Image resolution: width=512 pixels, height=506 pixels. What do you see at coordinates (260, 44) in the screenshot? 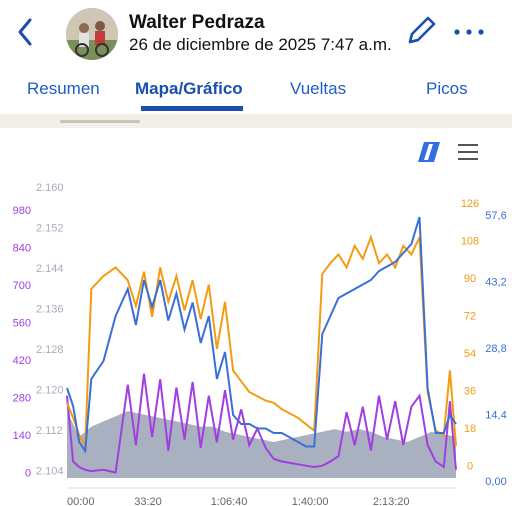
I see `activity-date: 26 de diciembre de 2025 7:47 a.m.` at bounding box center [260, 44].